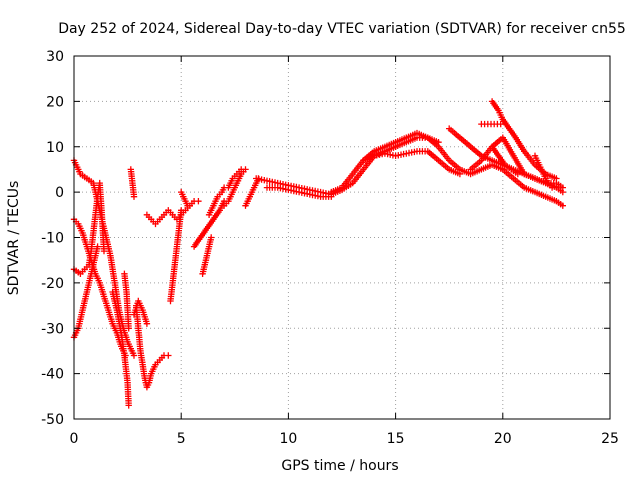 The width and height of the screenshot is (640, 480). Describe the element at coordinates (52, 239) in the screenshot. I see `y-tick-label: -10` at that location.